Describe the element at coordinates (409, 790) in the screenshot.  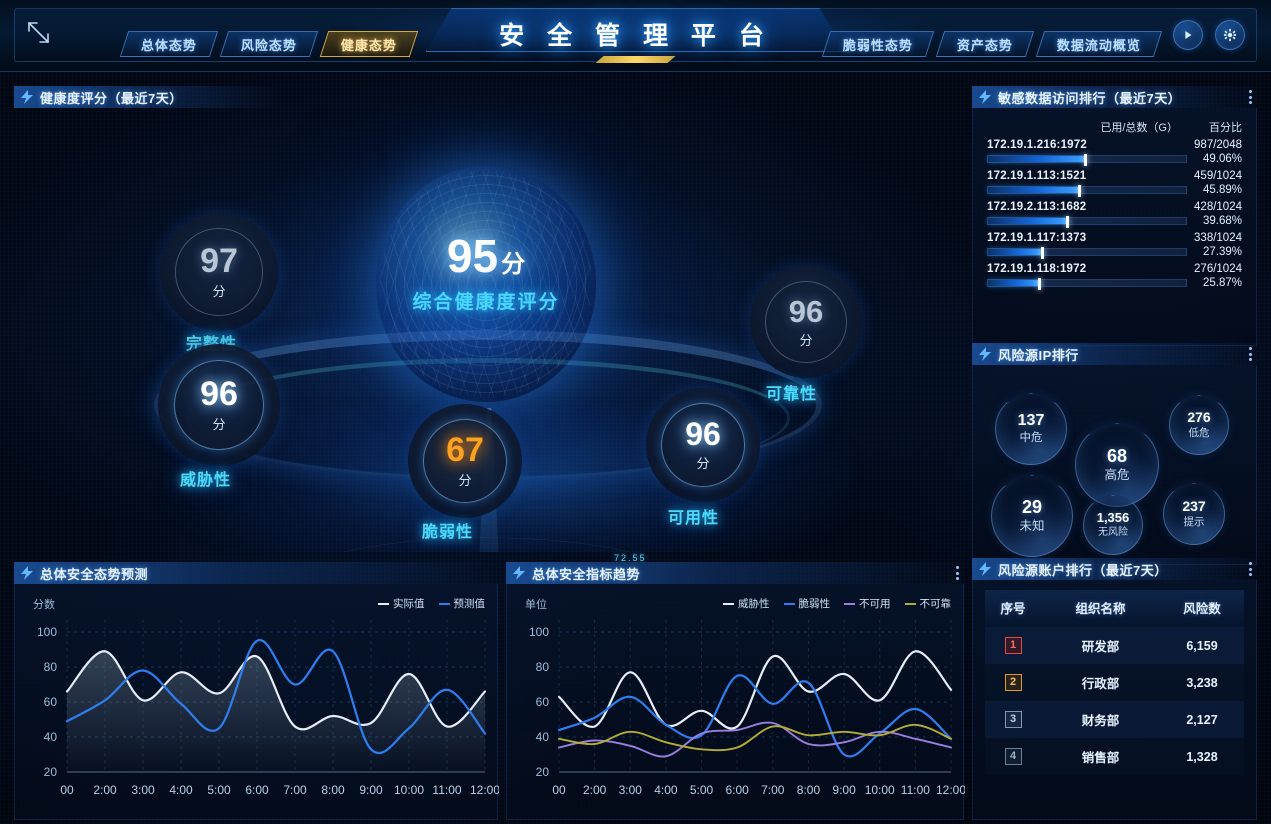
I see `x-tick-label: 10:00` at that location.